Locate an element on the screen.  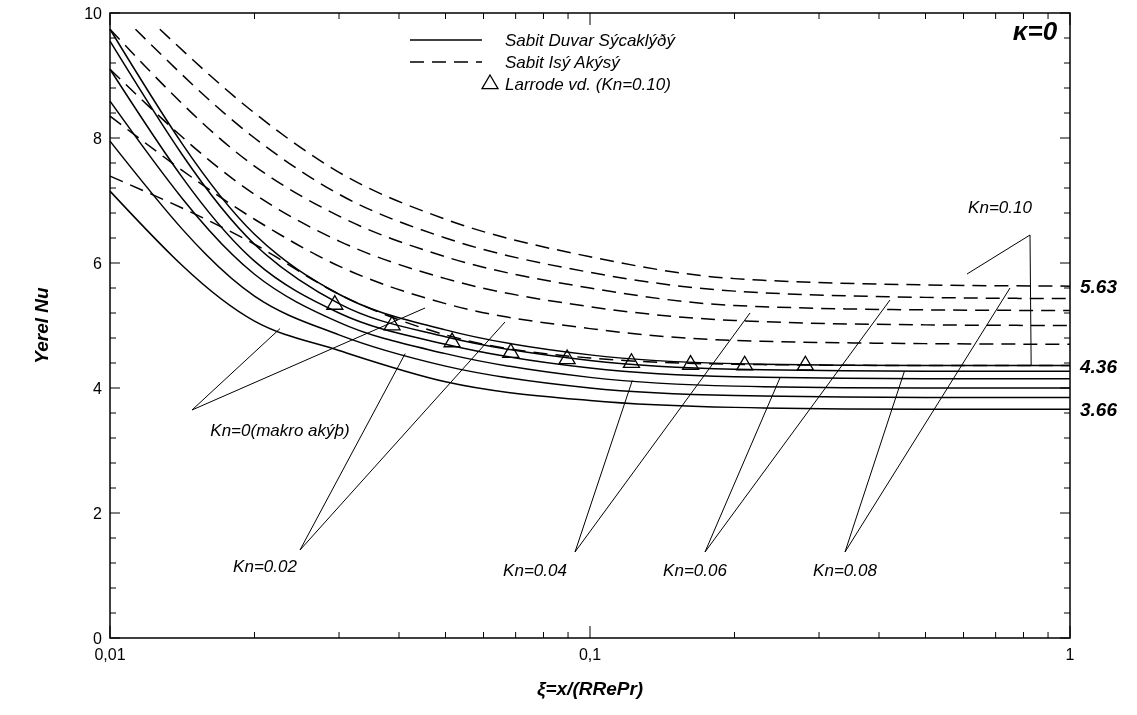
legend-label: Larrode vd. (Kn=0.10) is located at coordinates (588, 84).